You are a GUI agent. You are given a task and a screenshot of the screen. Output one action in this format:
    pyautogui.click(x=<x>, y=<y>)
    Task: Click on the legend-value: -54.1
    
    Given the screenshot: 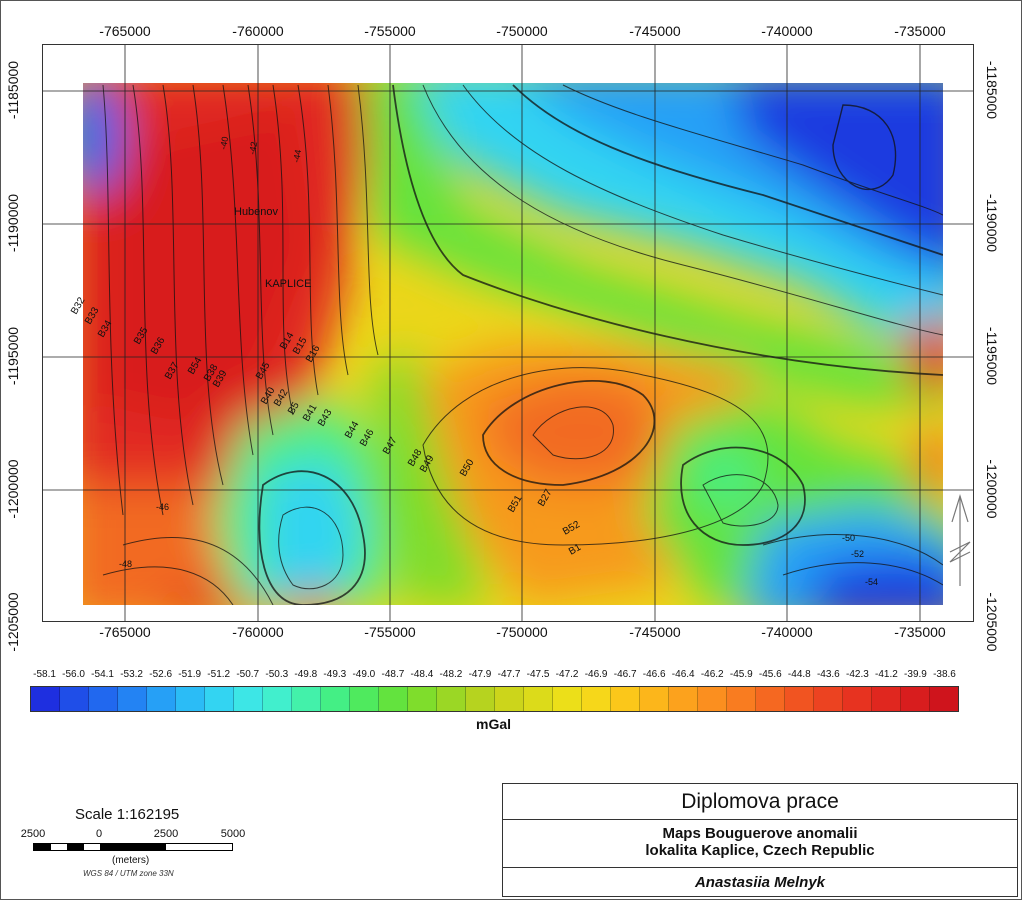 What is the action you would take?
    pyautogui.click(x=102, y=674)
    